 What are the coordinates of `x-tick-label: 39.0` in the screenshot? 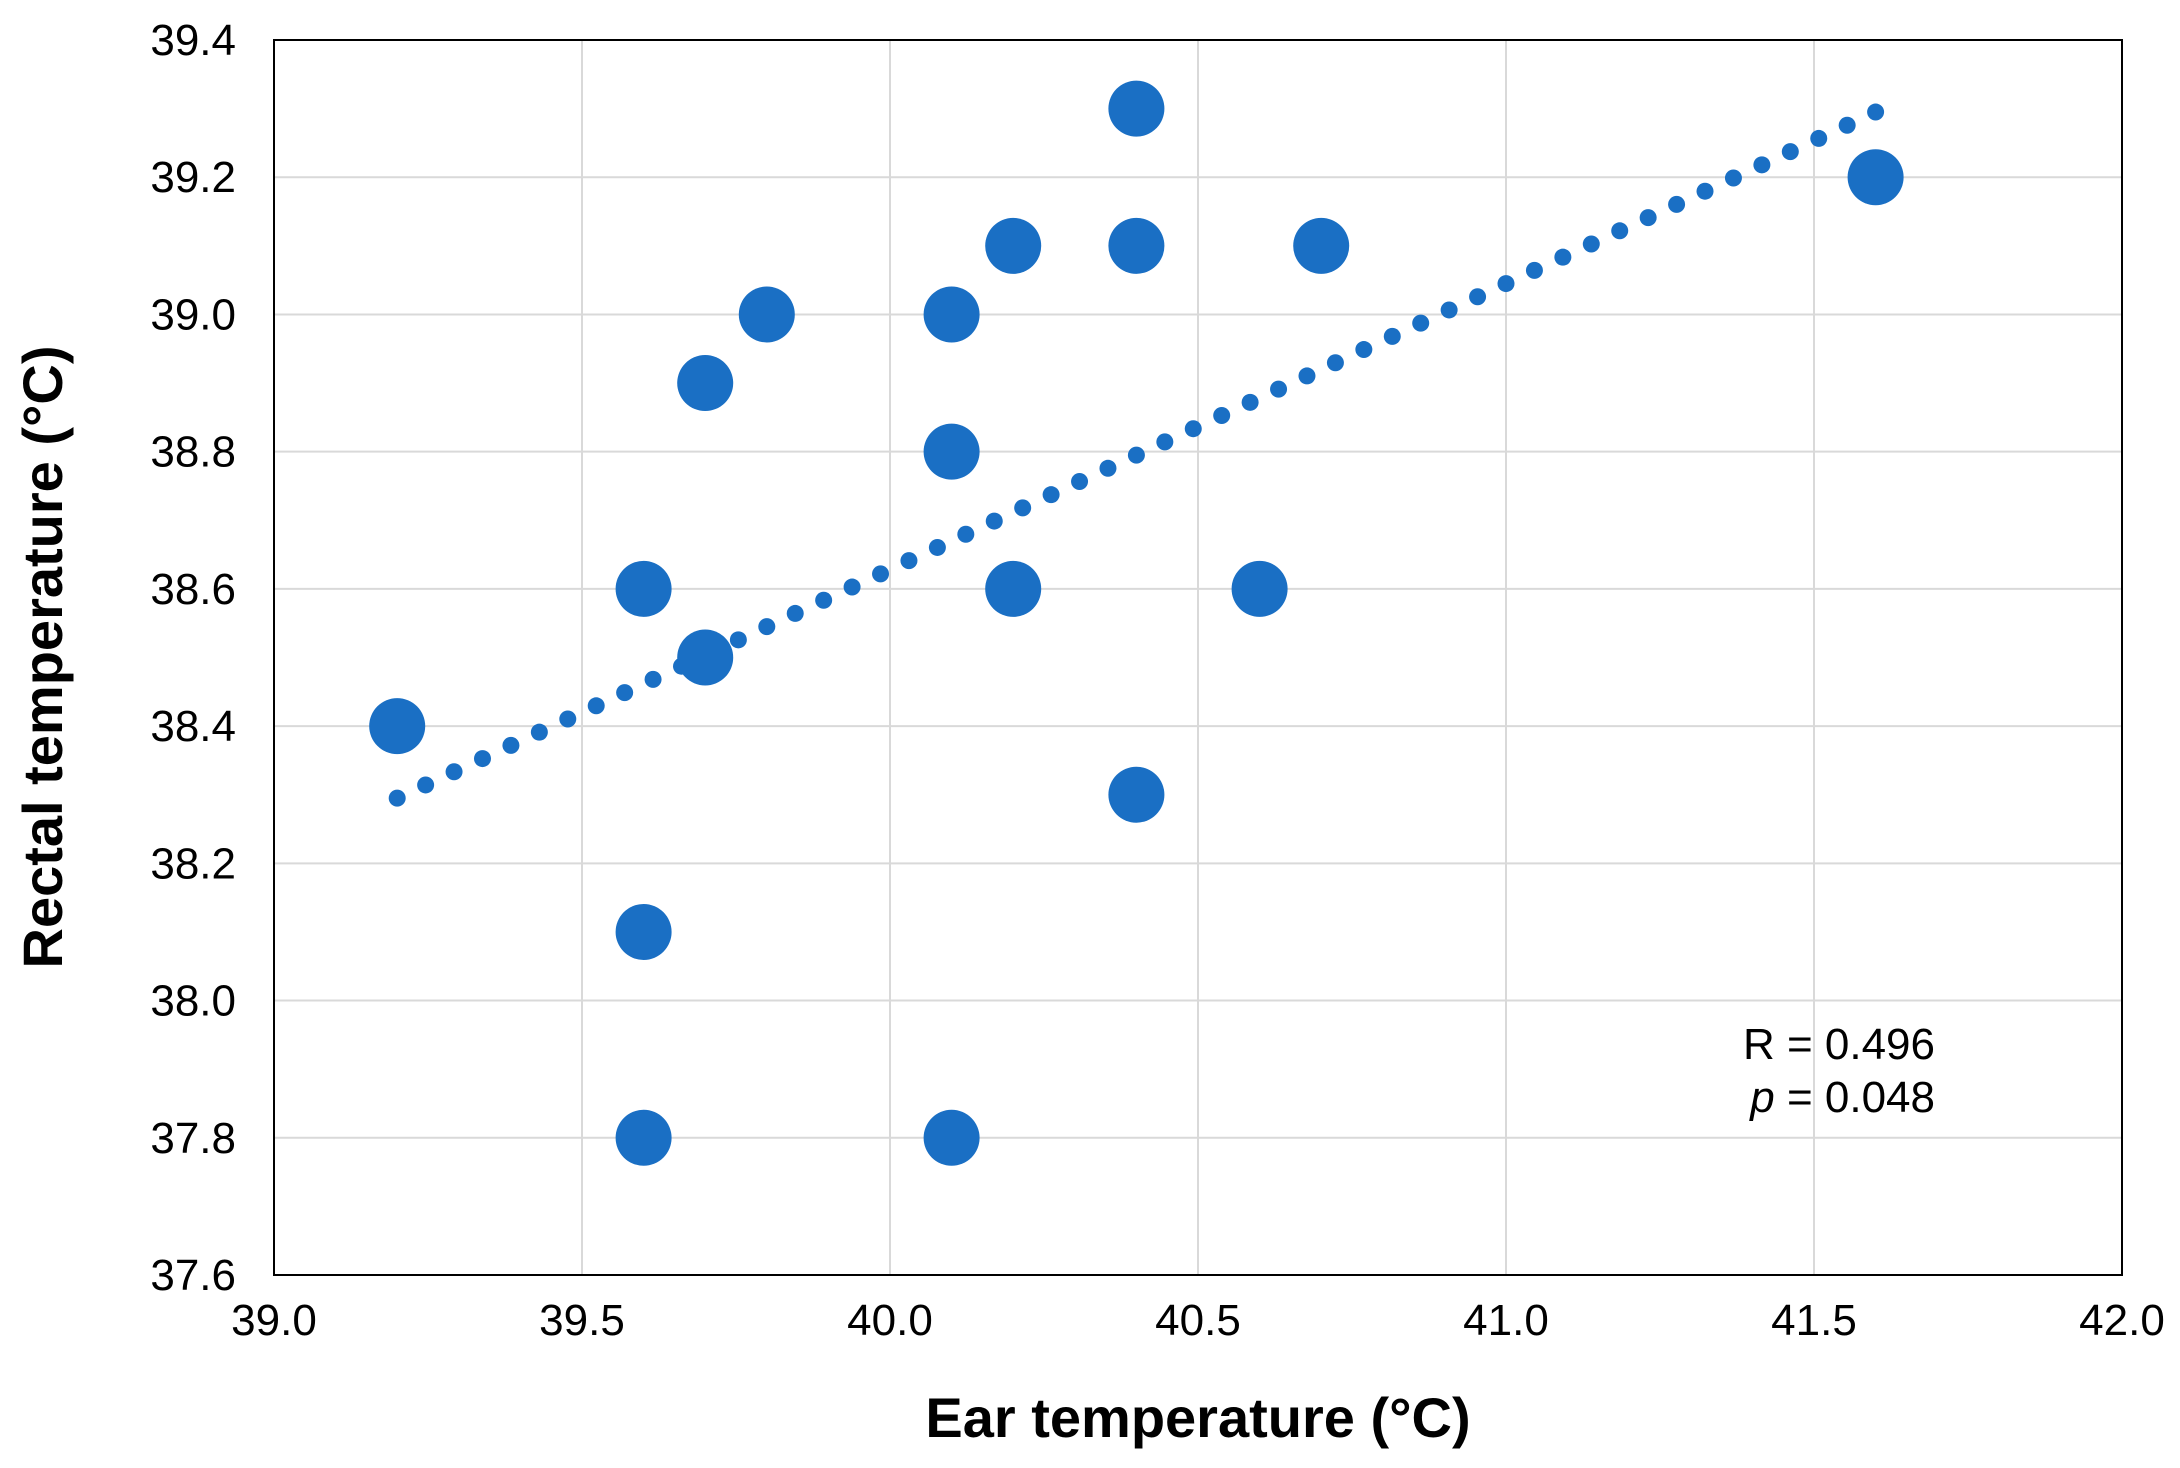 It's located at (274, 1320).